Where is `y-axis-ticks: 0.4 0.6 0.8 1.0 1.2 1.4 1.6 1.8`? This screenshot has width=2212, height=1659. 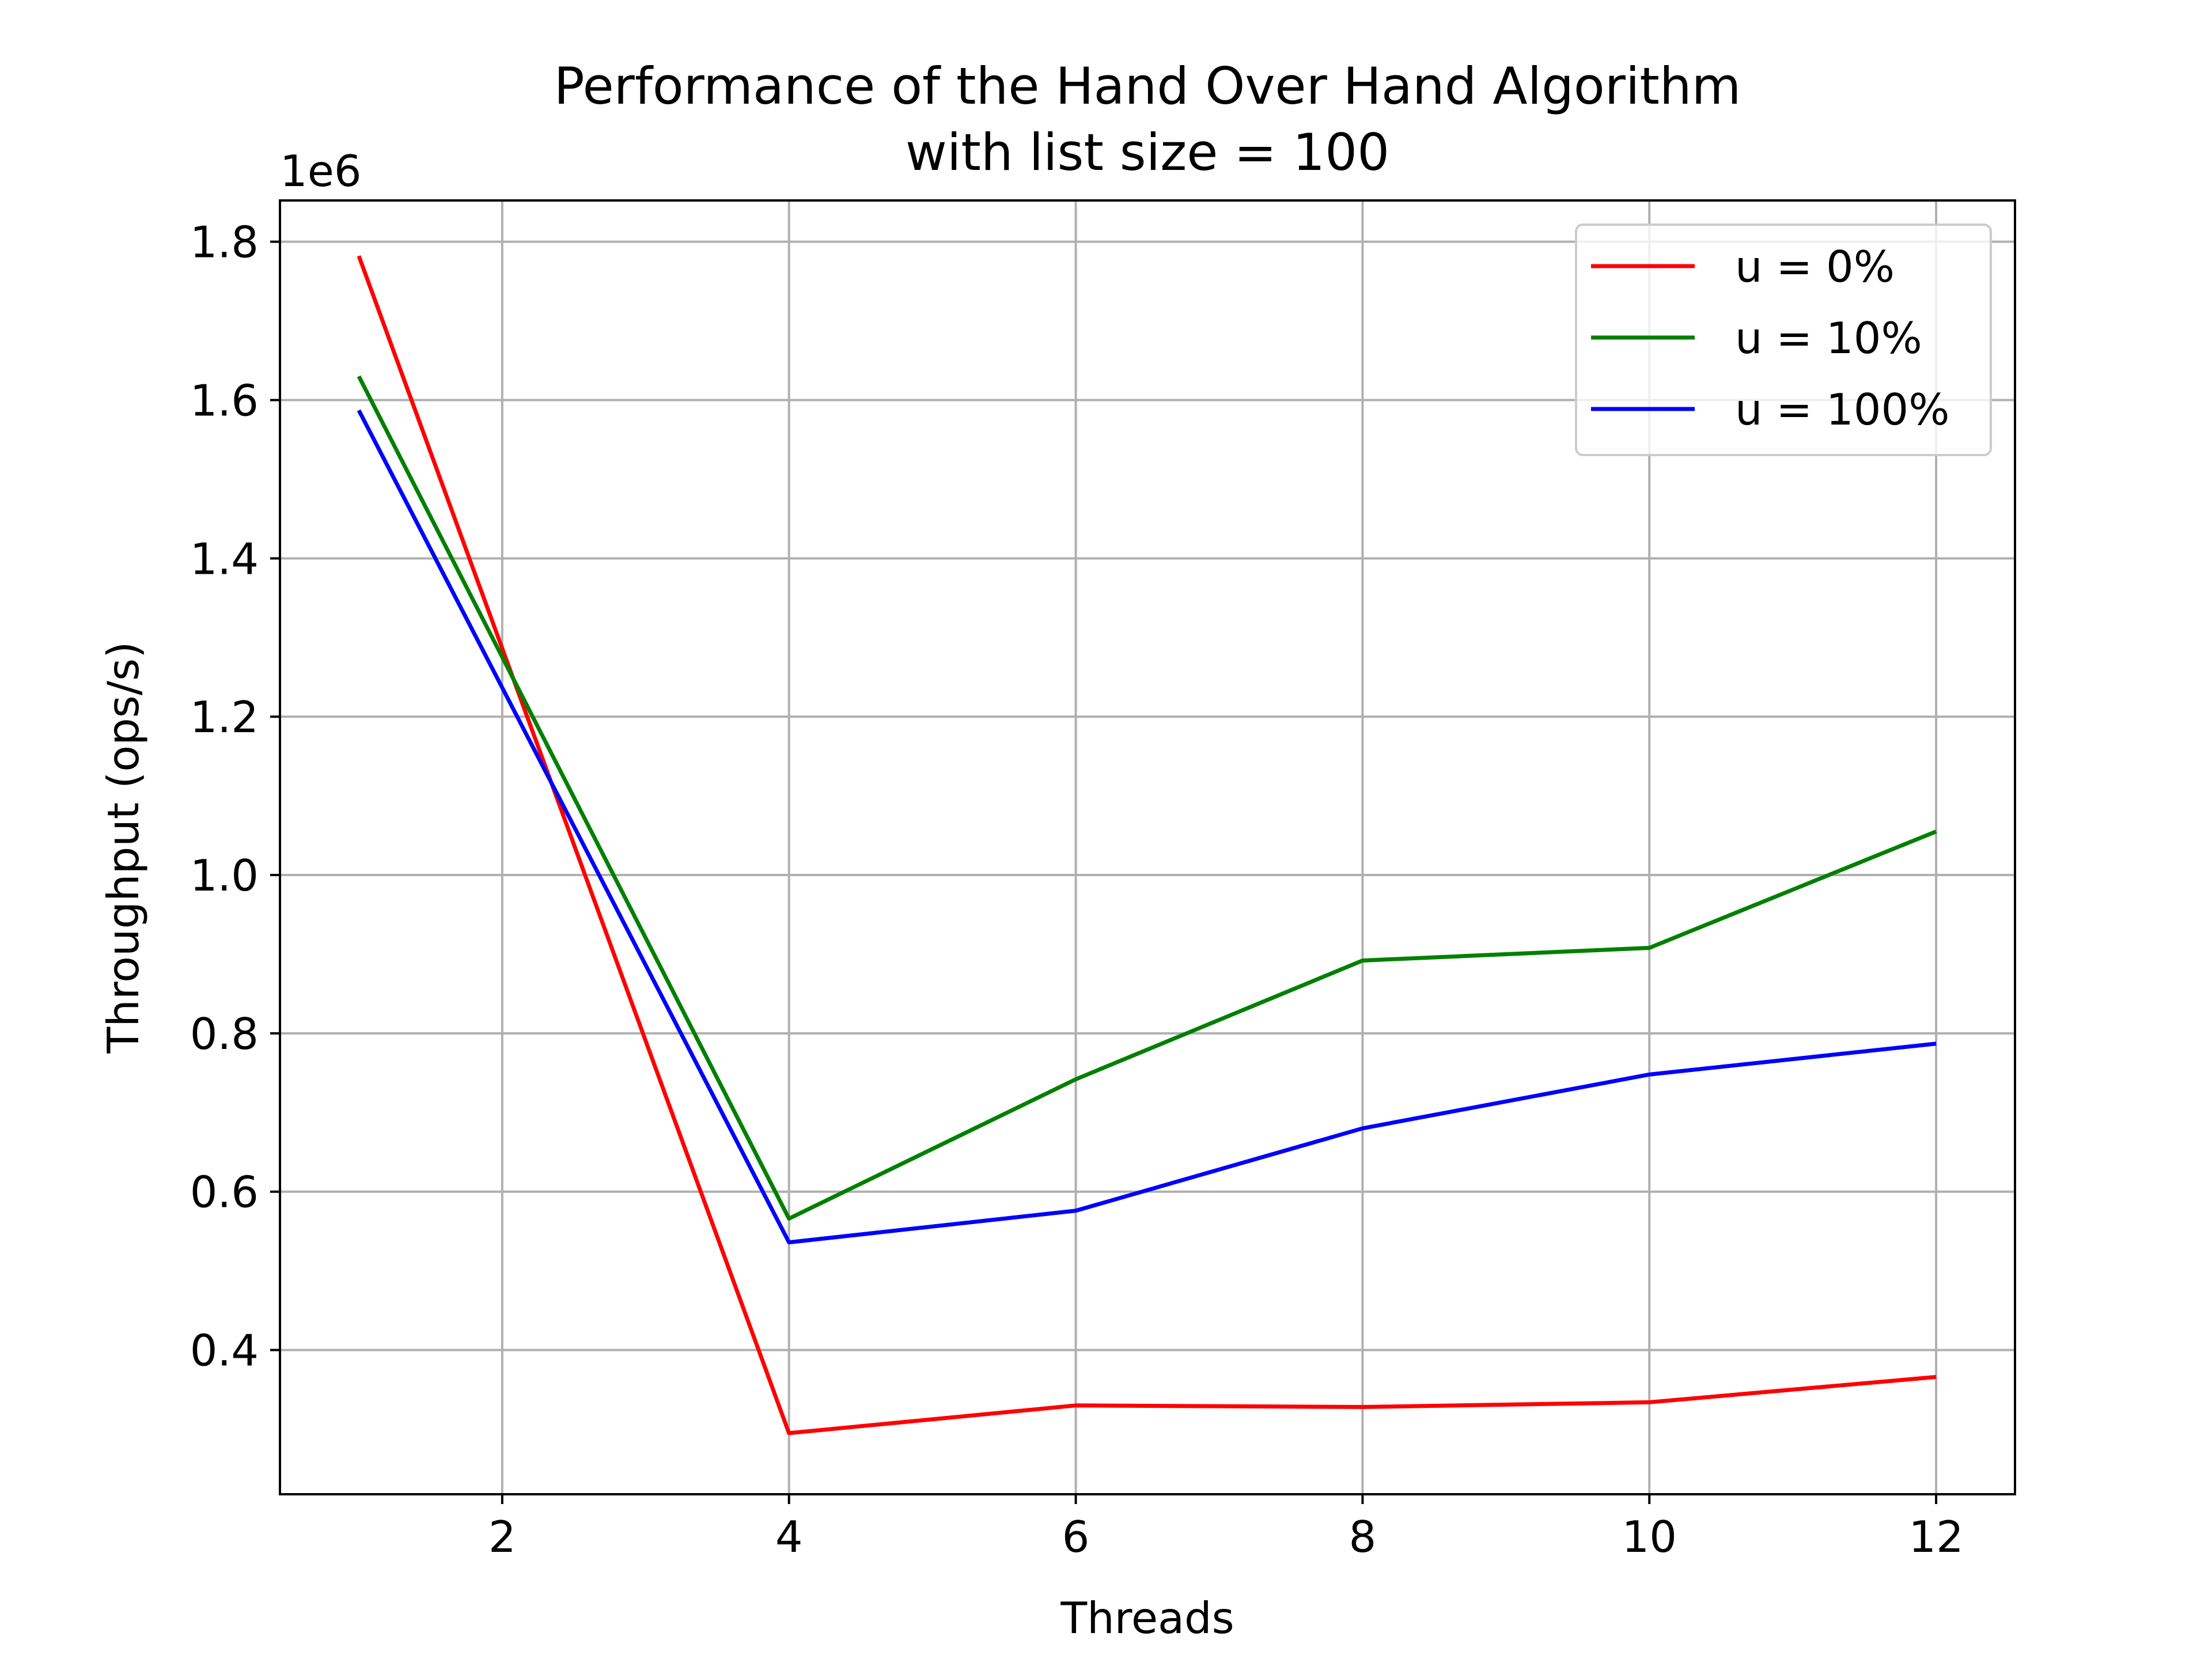 y-axis-ticks: 0.4 0.6 0.8 1.0 1.2 1.4 1.6 1.8 is located at coordinates (235, 796).